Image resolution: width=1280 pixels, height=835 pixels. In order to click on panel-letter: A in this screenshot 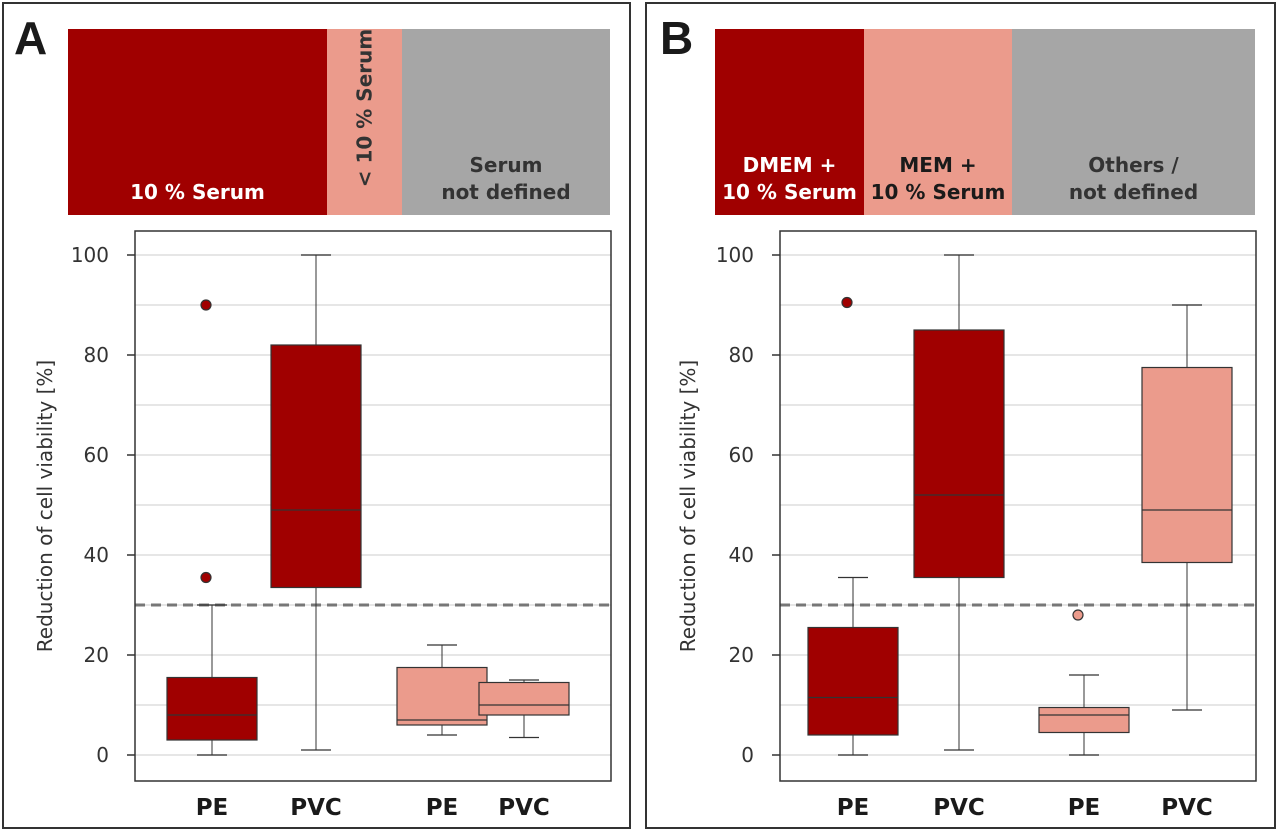, I will do `click(30, 38)`.